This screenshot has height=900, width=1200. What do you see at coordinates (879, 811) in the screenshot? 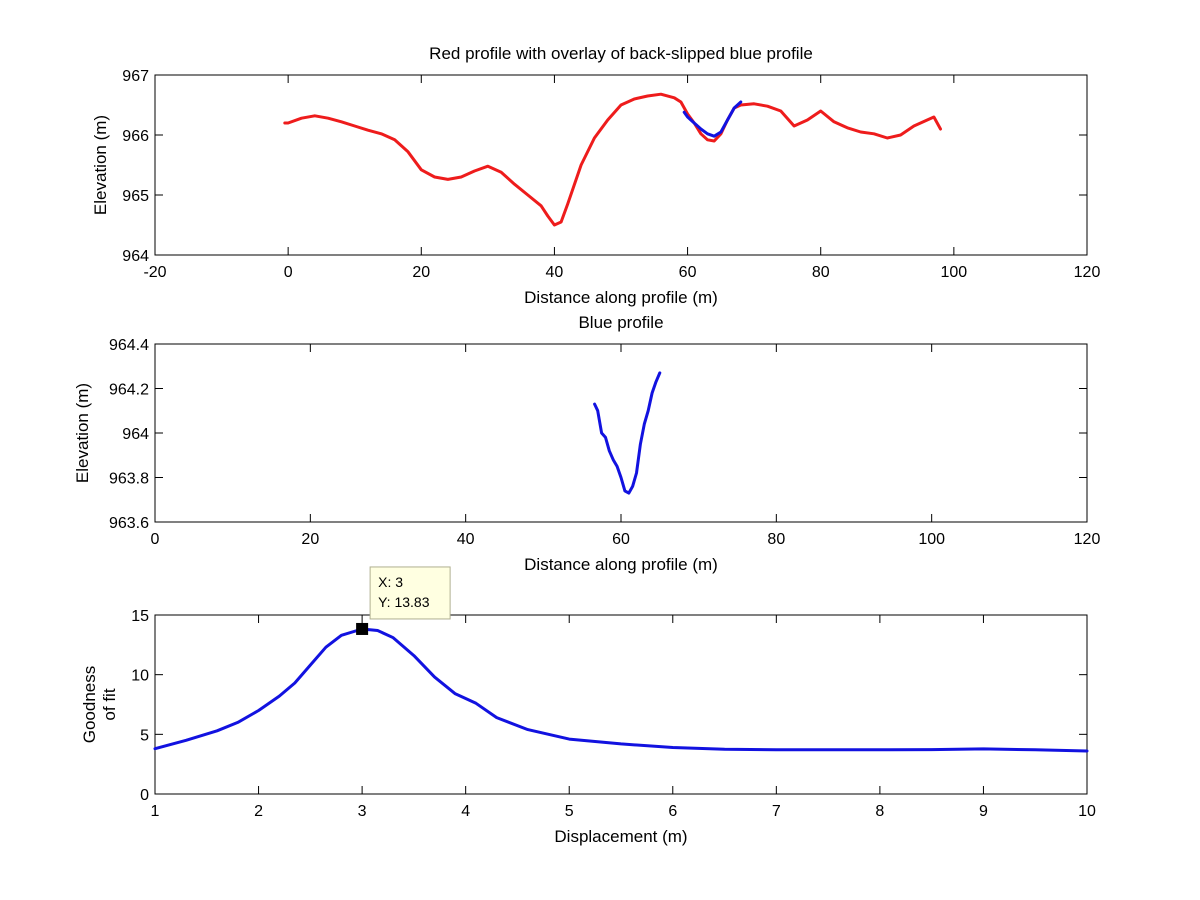
I see `x-tick-label: 8` at bounding box center [879, 811].